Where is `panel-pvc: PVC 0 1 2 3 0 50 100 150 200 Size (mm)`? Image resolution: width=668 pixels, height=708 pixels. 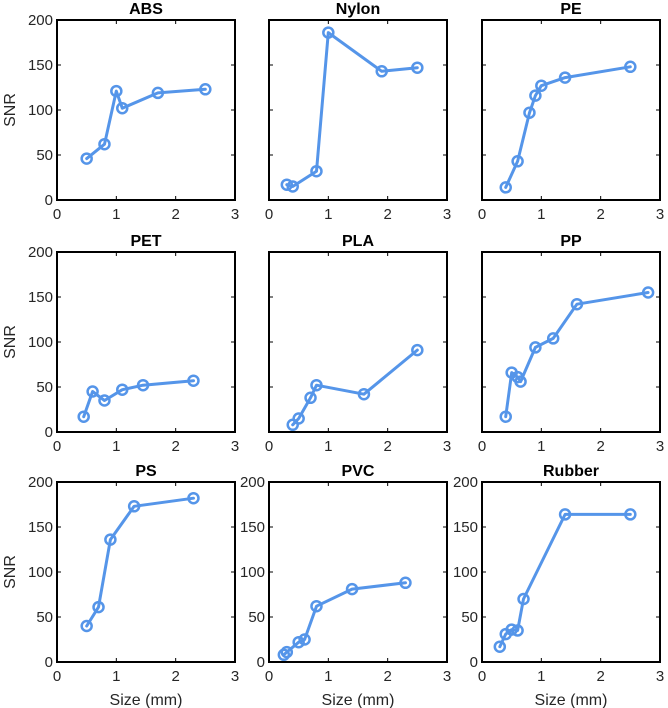 panel-pvc: PVC 0 1 2 3 0 50 100 150 200 Size (mm) is located at coordinates (345, 585).